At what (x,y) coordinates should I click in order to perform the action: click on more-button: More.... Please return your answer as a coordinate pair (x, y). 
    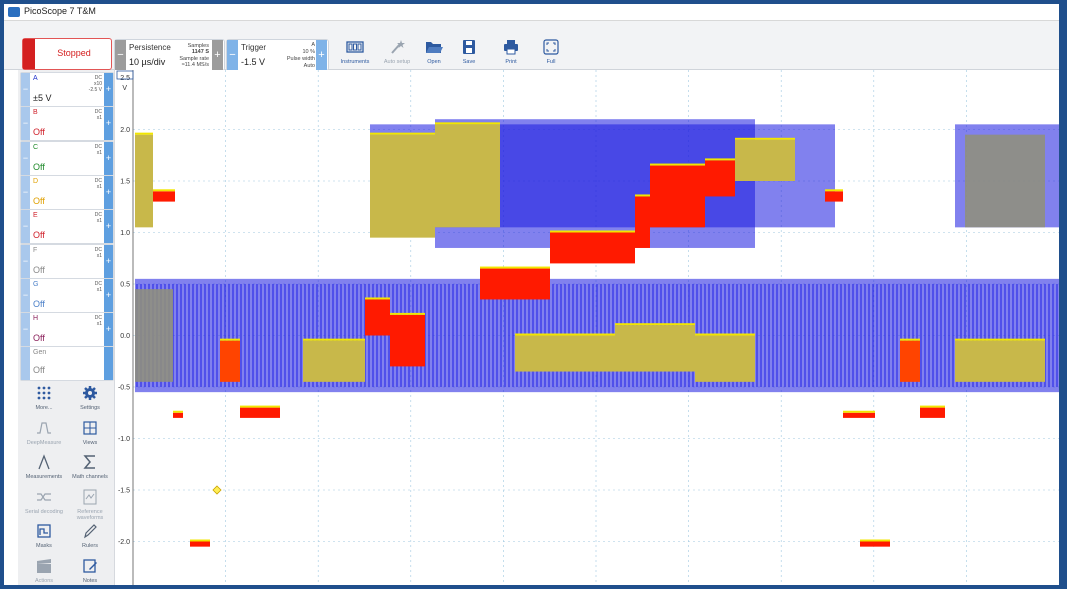
    Looking at the image, I should click on (44, 402).